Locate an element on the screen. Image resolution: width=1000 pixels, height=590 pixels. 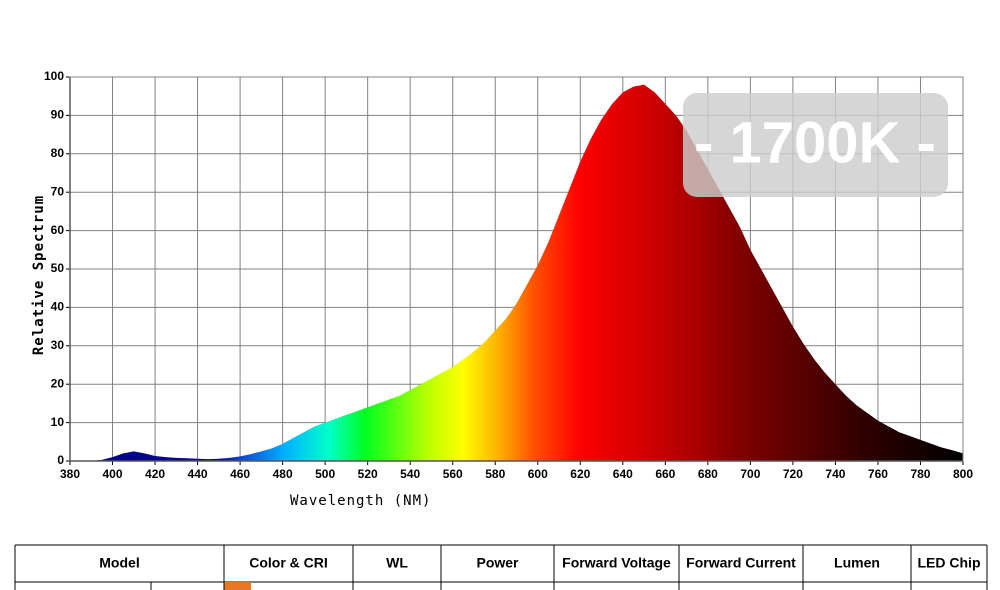
x-tick-label: 440 is located at coordinates (198, 474).